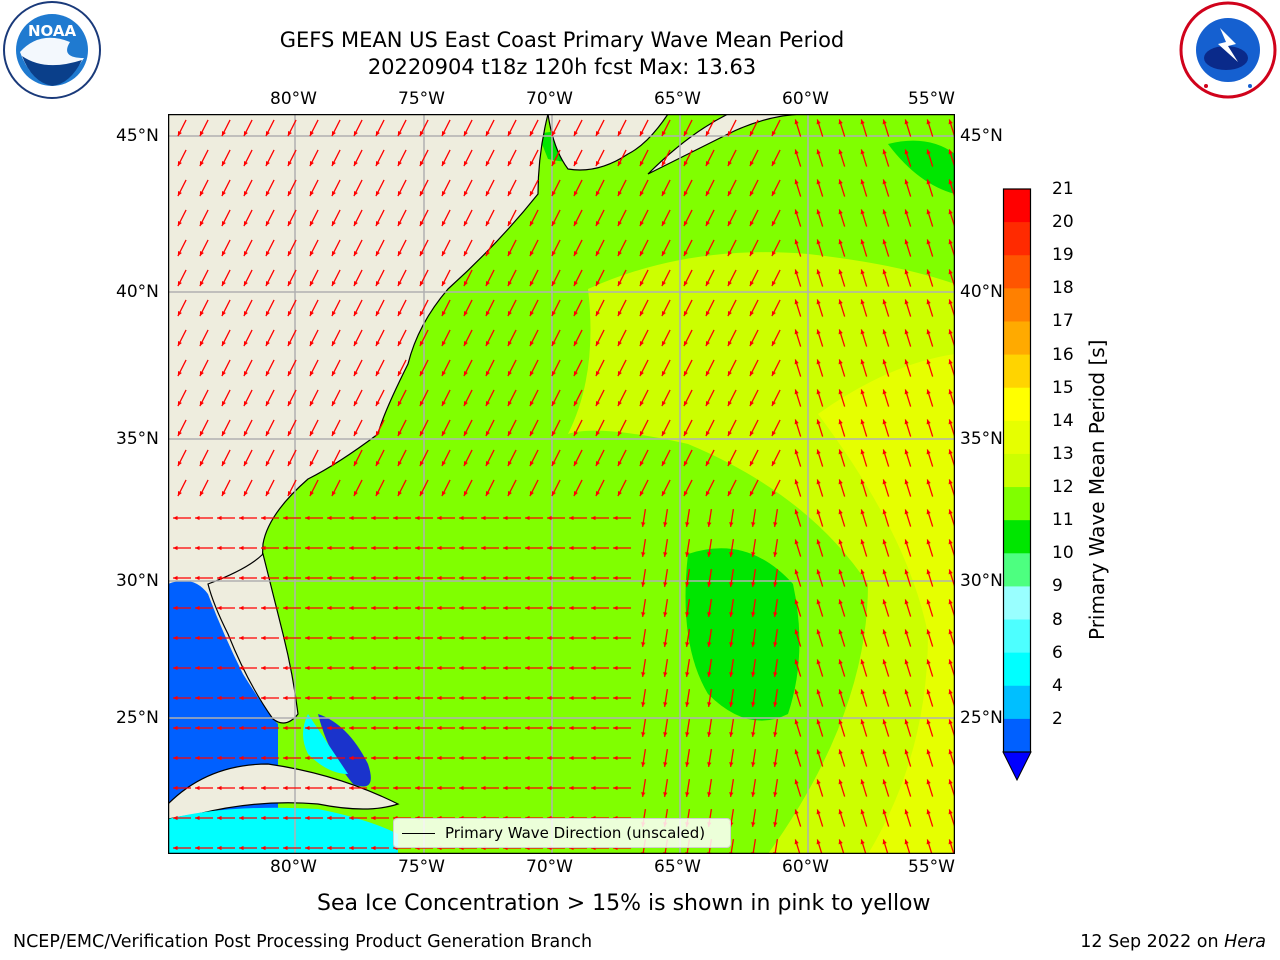  Describe the element at coordinates (677, 99) in the screenshot. I see `lon-label-top: 65°W` at that location.